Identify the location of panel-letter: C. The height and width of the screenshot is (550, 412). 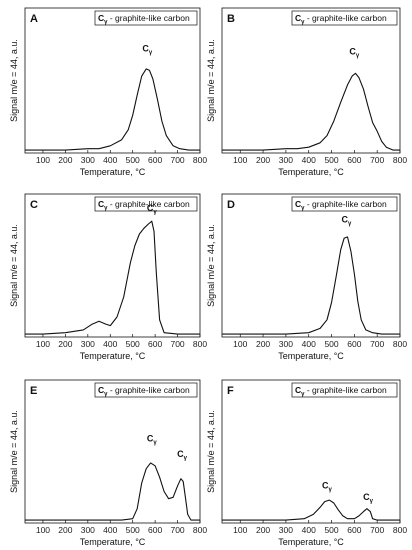
(34, 205).